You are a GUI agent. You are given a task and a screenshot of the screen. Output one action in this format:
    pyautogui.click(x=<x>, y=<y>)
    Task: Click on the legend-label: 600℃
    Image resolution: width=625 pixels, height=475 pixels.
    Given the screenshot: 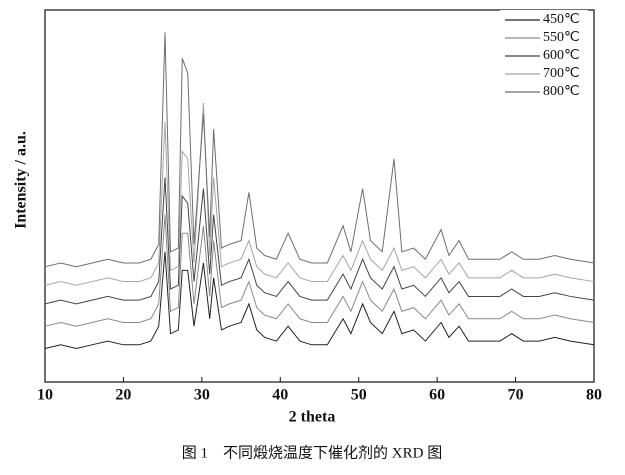 What is the action you would take?
    pyautogui.click(x=561, y=55)
    